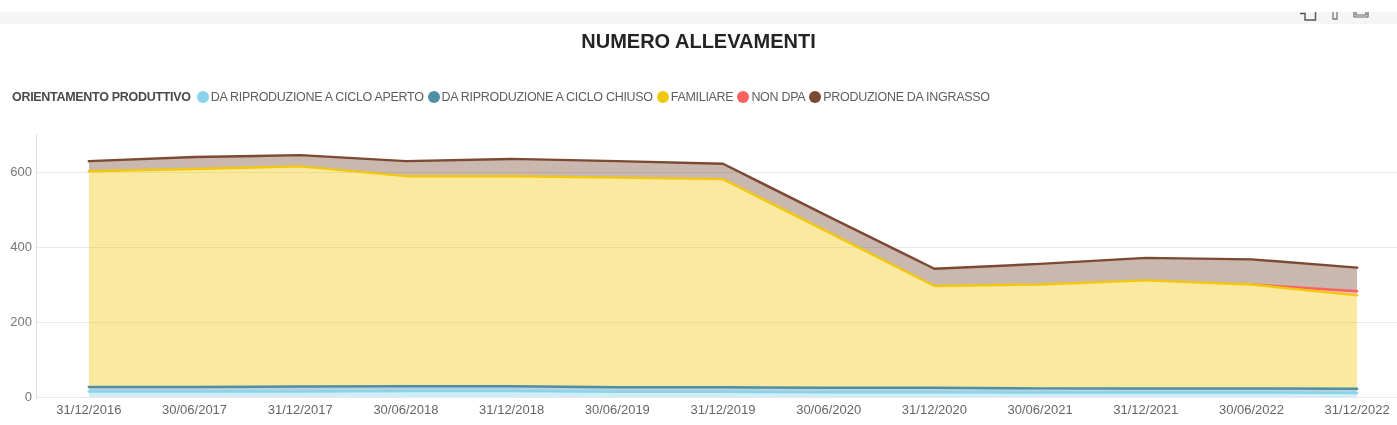 This screenshot has height=425, width=1397. What do you see at coordinates (101, 97) in the screenshot?
I see `legend-title: ORIENTAMENTO PRODUTTIVO` at bounding box center [101, 97].